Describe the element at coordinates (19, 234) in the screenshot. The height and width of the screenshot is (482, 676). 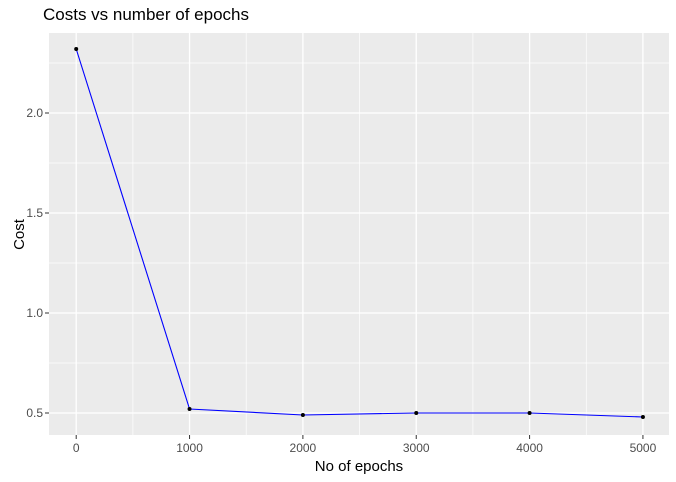
I see `y-axis-title: Cost` at that location.